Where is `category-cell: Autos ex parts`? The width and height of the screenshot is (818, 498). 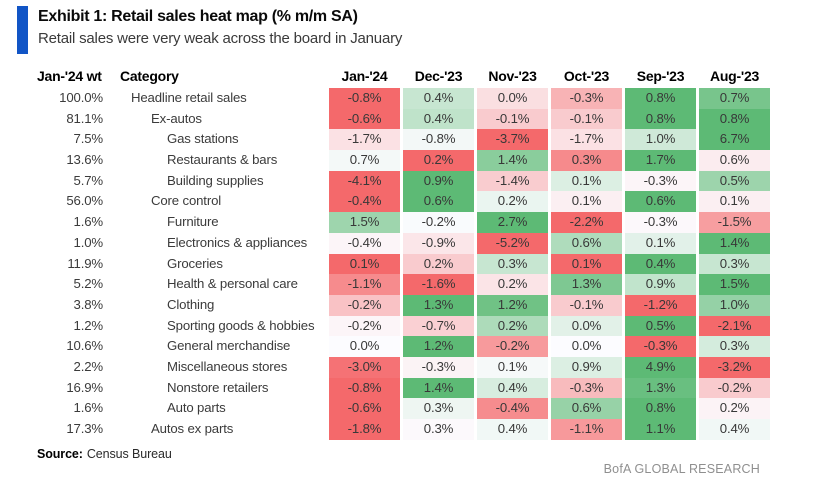 category-cell: Autos ex parts is located at coordinates (192, 428).